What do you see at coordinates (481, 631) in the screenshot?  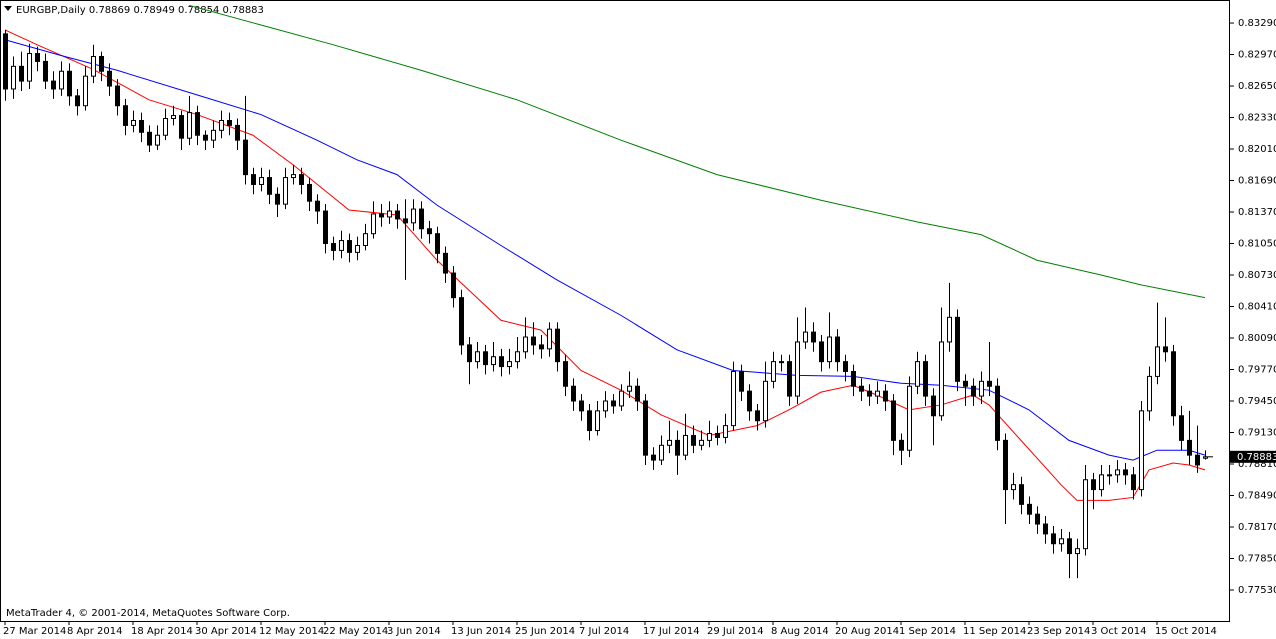 I see `x-tick-label: 13 Jun 2014` at bounding box center [481, 631].